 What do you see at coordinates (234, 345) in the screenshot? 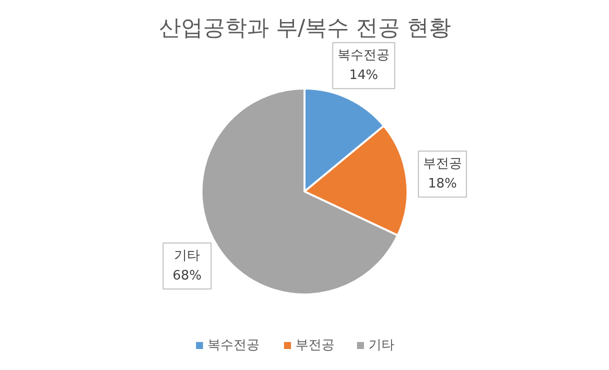
I see `legend-label: 복수전공` at bounding box center [234, 345].